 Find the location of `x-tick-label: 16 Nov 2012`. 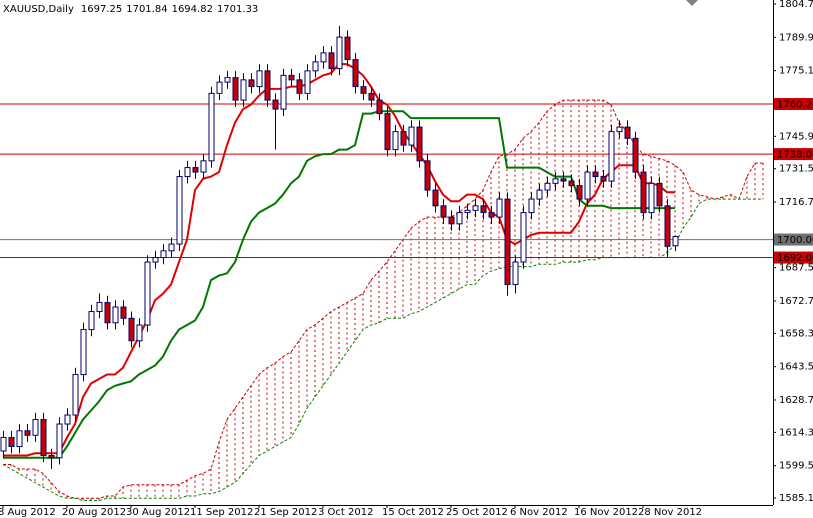

x-tick-label: 16 Nov 2012 is located at coordinates (606, 512).